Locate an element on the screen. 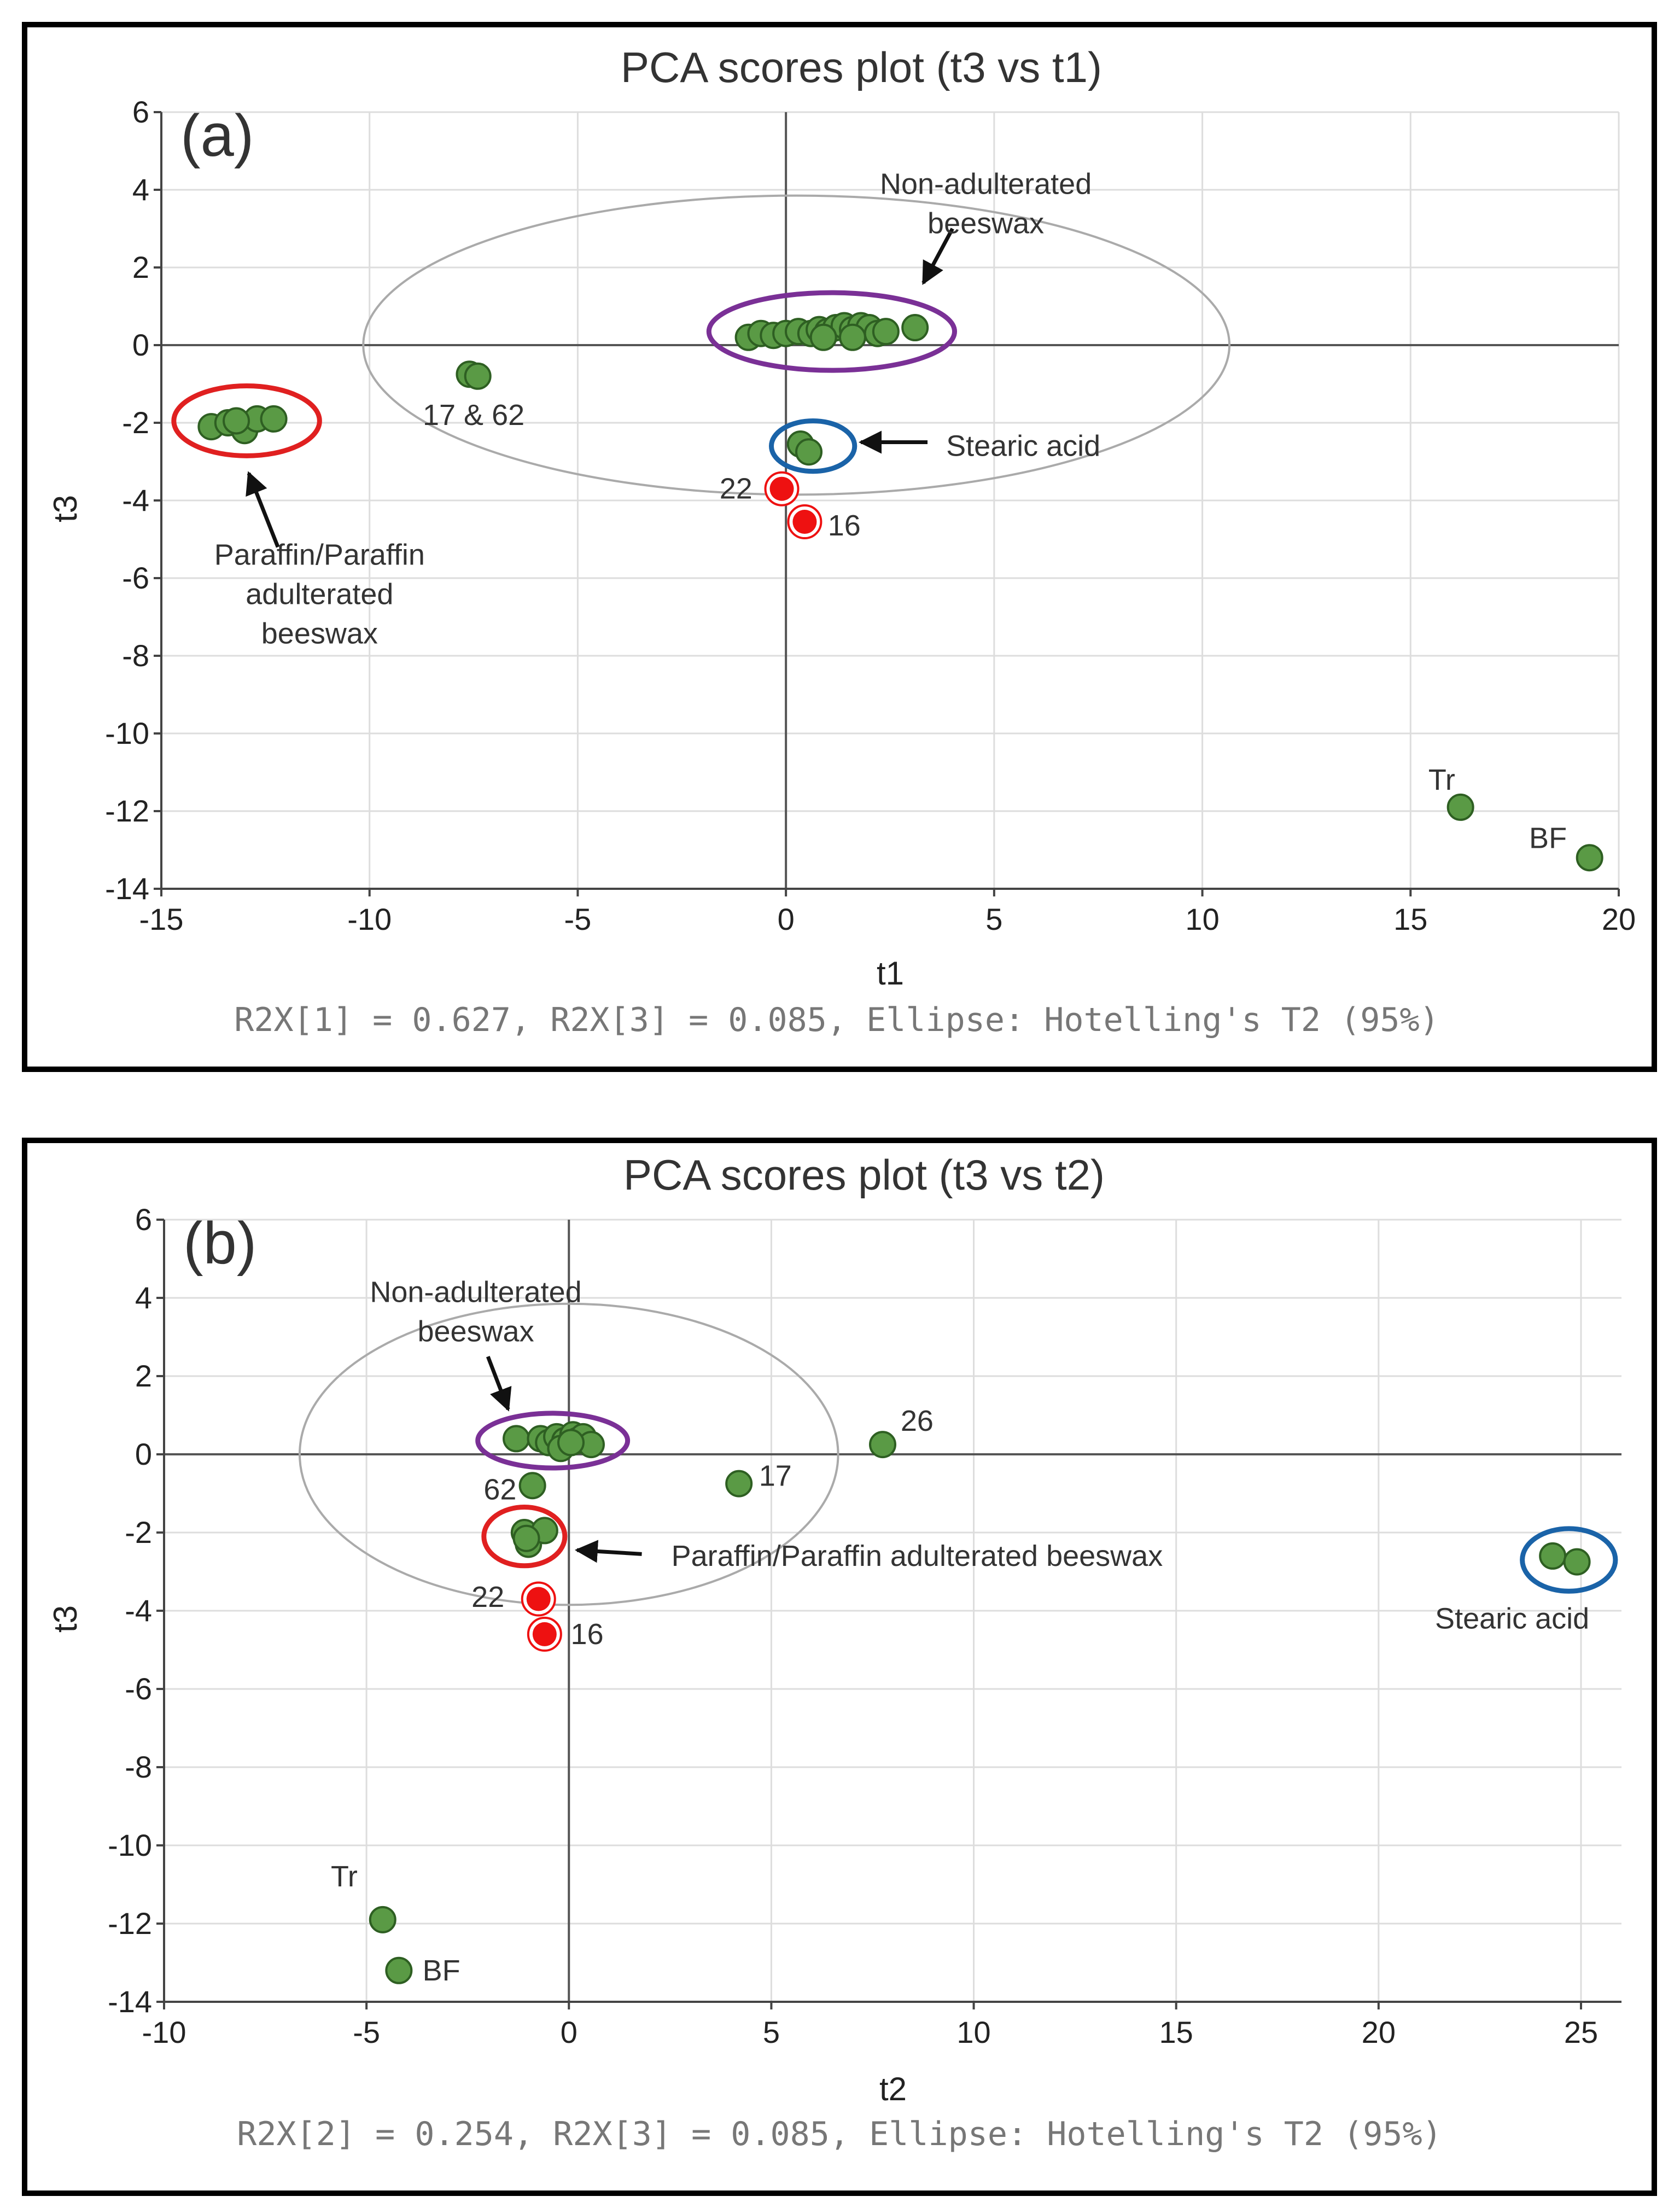 This screenshot has width=1680, height=2208. annotation-label: 17 is located at coordinates (775, 1475).